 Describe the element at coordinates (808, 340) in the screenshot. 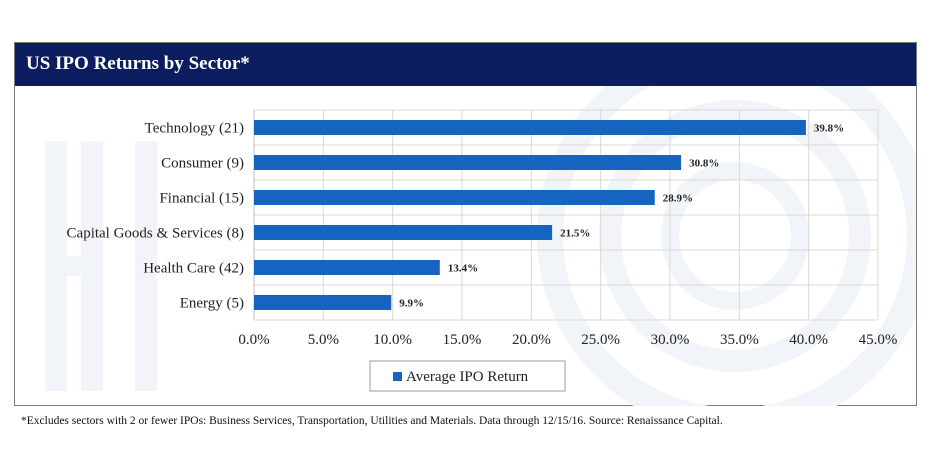

I see `x-tick-label: 40.0%` at that location.